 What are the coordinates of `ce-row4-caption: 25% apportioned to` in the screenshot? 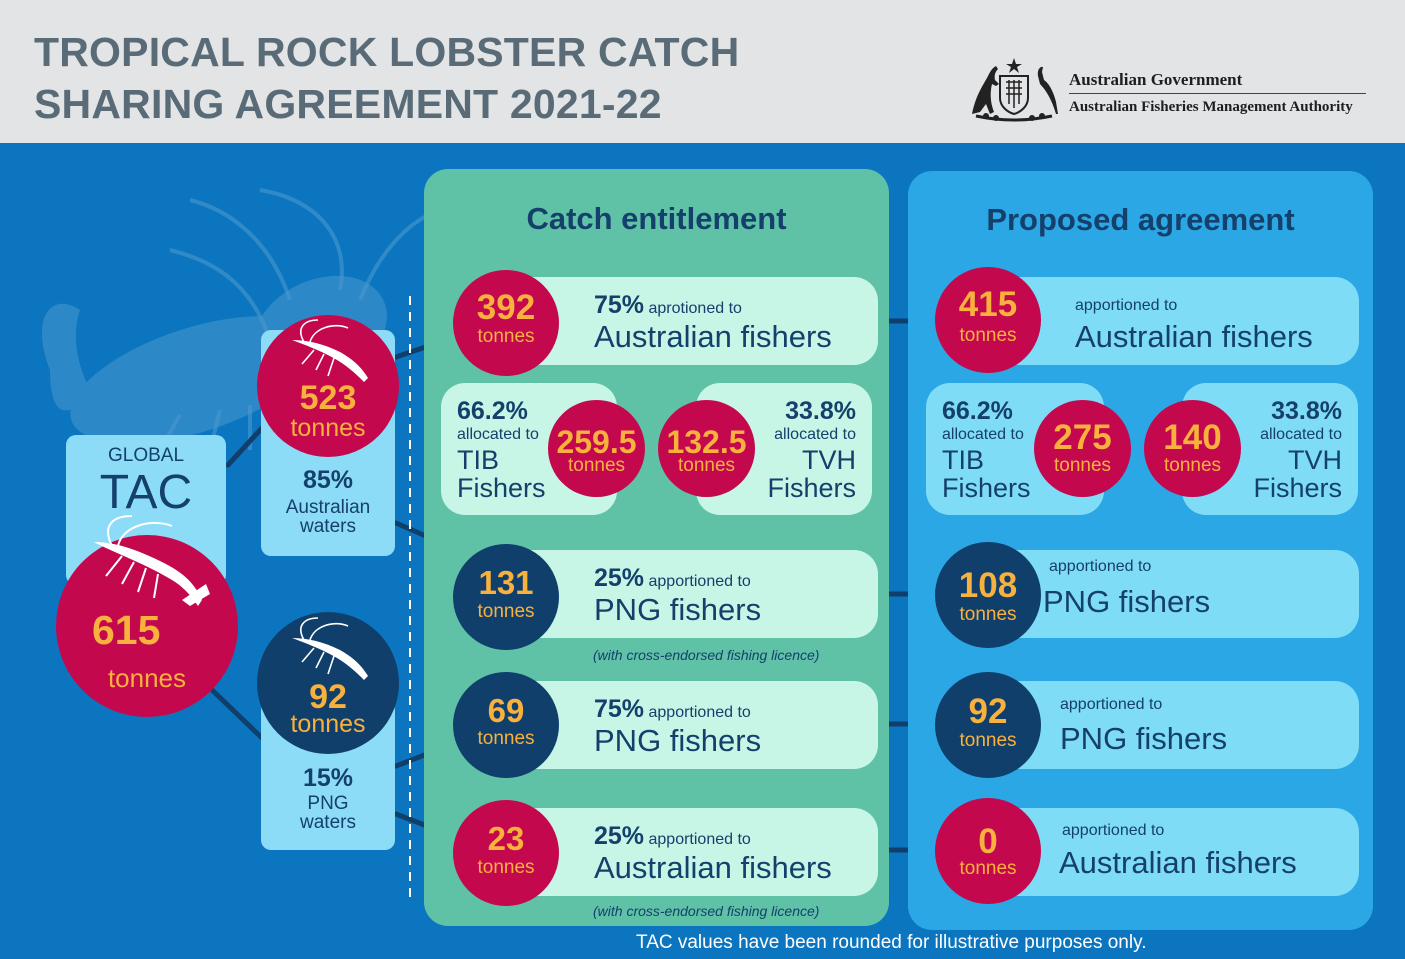 It's located at (672, 836).